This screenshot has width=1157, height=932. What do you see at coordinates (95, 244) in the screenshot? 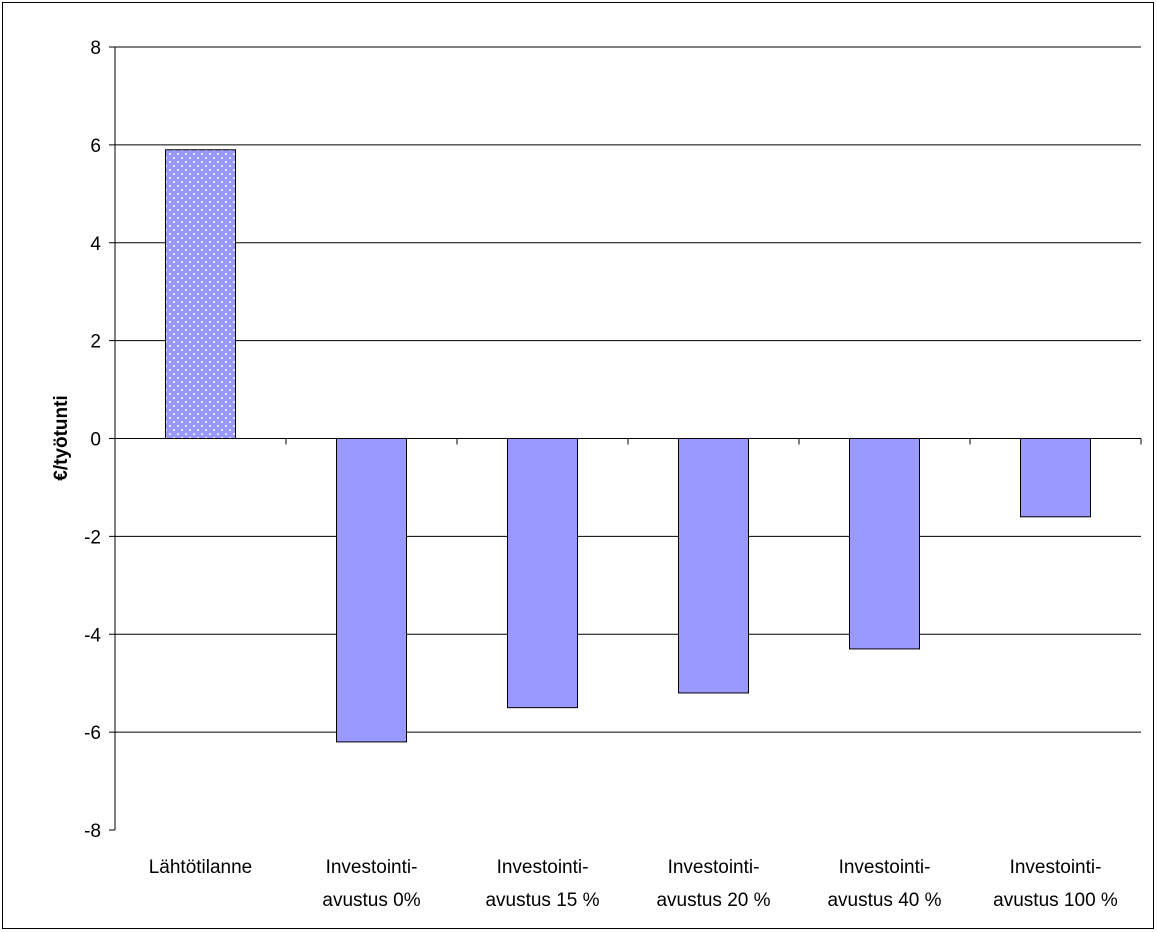
I see `y-tick-label: 4` at bounding box center [95, 244].